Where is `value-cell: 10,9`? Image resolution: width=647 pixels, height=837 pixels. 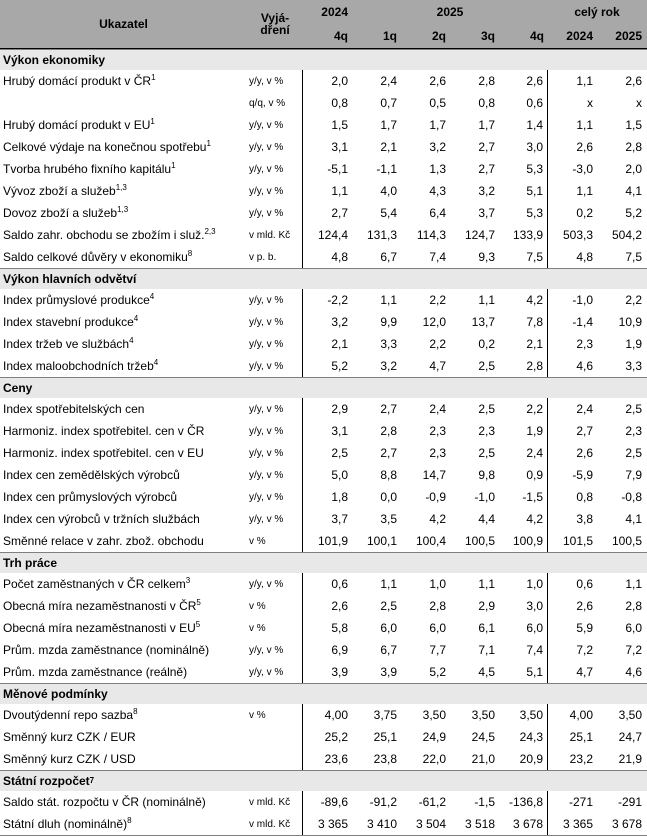
value-cell: 10,9 is located at coordinates (630, 322).